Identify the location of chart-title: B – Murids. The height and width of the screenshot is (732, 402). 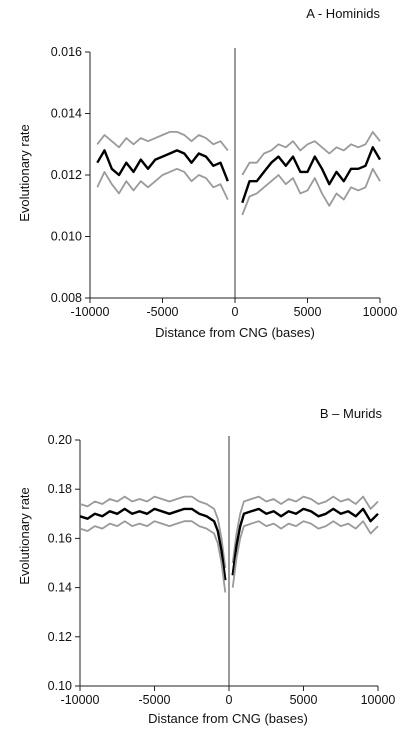
(351, 413).